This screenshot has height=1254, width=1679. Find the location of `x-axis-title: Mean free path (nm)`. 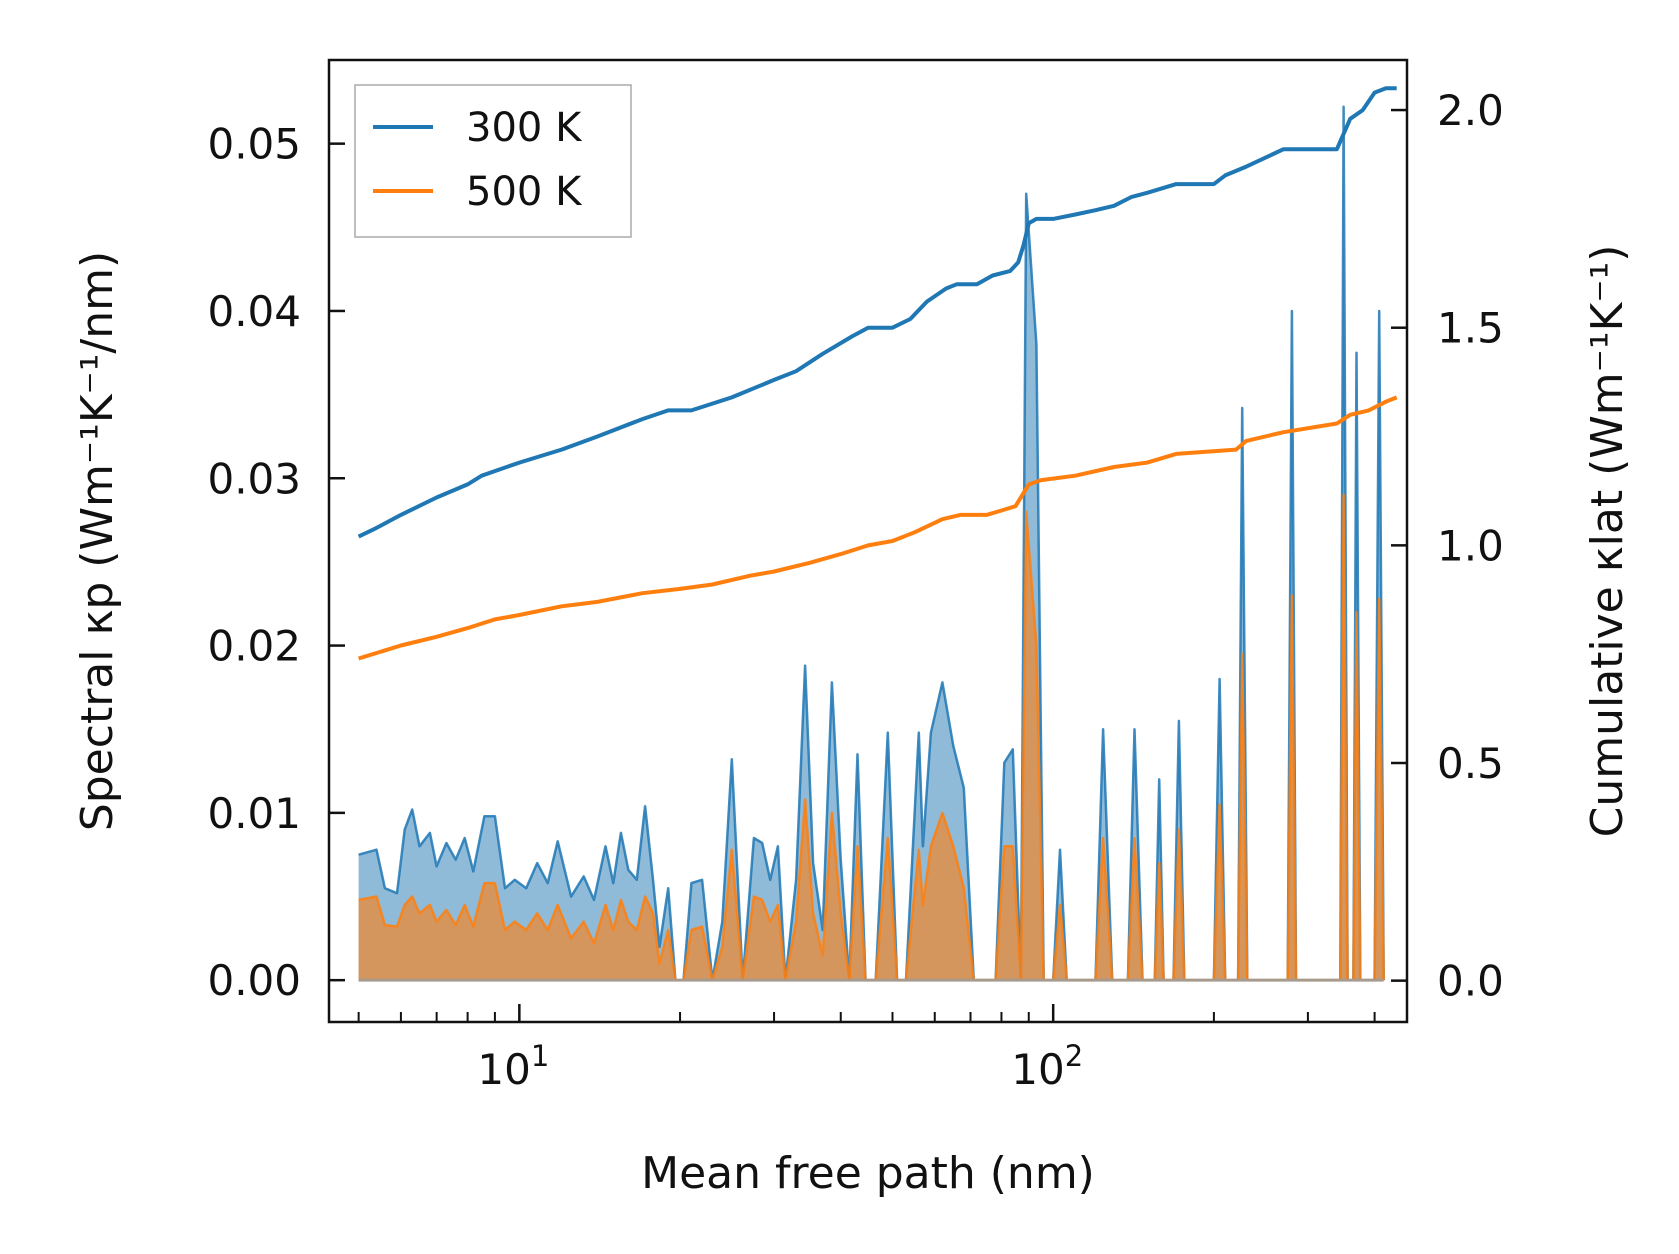

x-axis-title: Mean free path (nm) is located at coordinates (868, 1173).